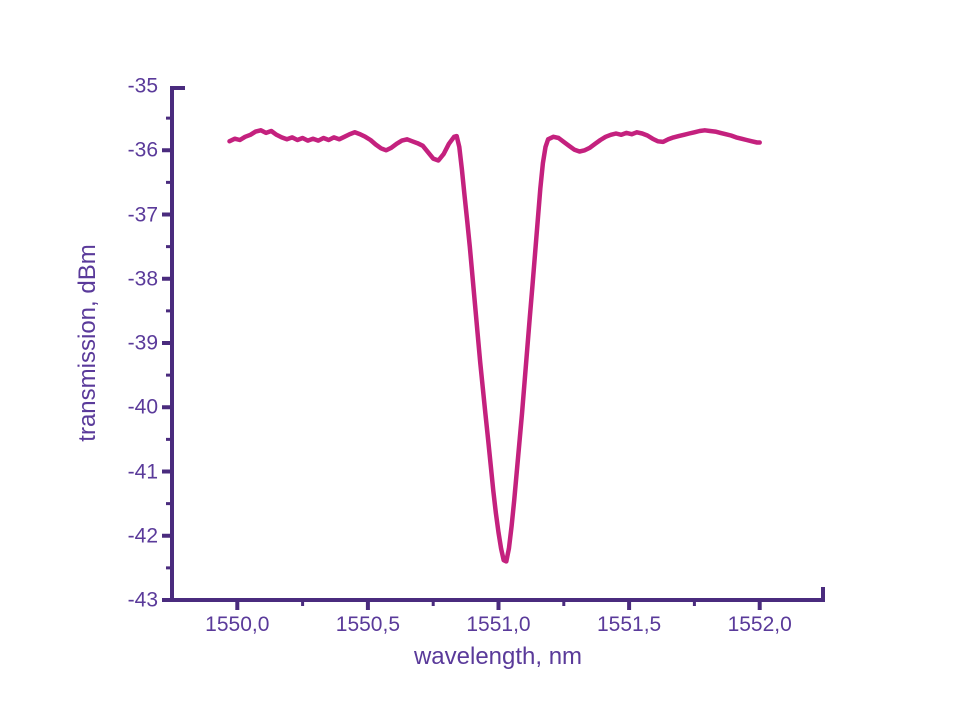 This screenshot has height=722, width=962. What do you see at coordinates (87, 343) in the screenshot?
I see `y-axis-title: transmission, dBm` at bounding box center [87, 343].